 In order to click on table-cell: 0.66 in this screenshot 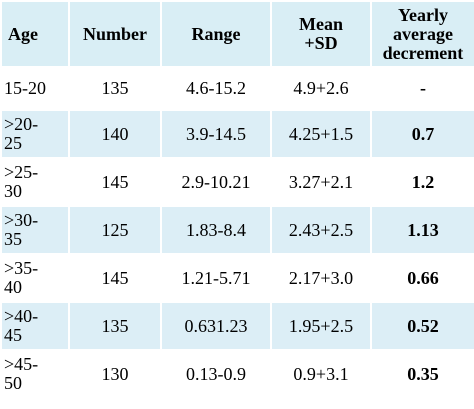, I will do `click(422, 278)`.